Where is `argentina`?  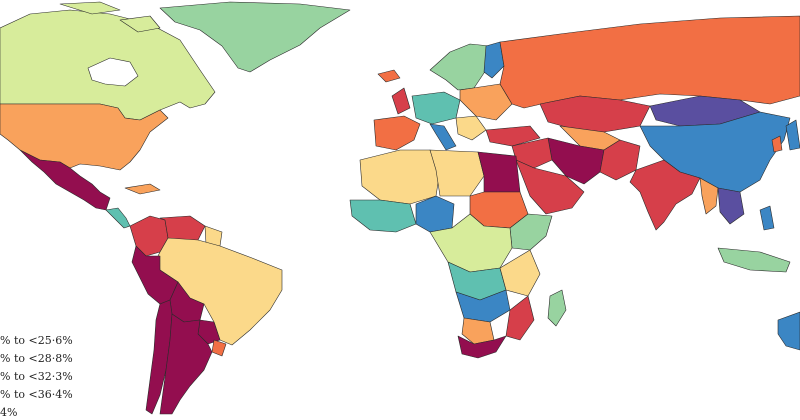 argentina is located at coordinates (186, 364).